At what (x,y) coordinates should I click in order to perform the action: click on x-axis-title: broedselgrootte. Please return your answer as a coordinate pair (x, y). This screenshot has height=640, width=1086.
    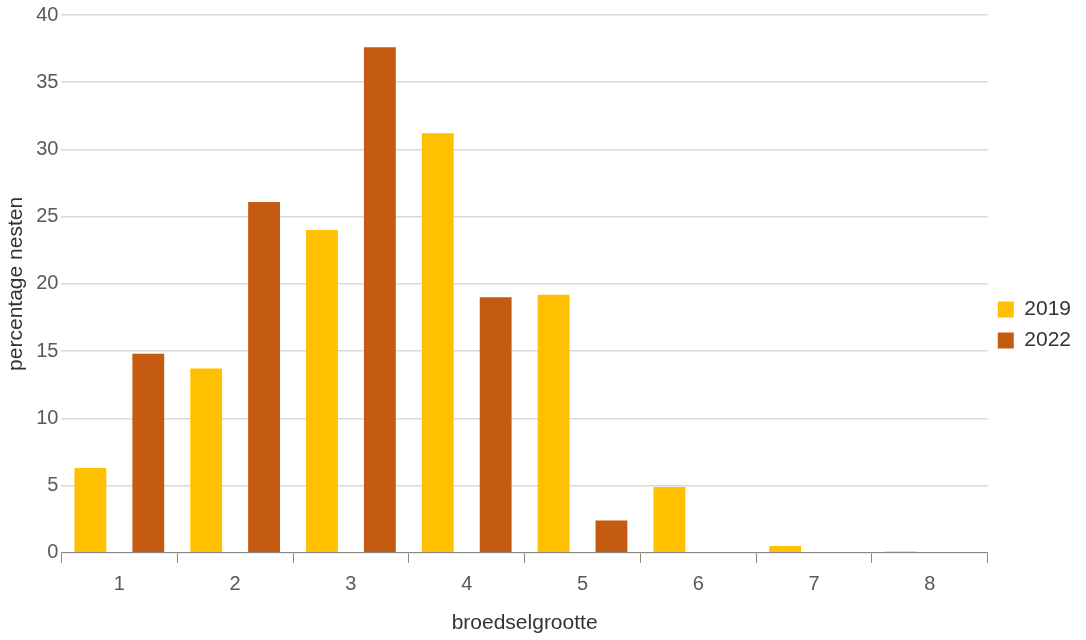
    Looking at the image, I should click on (524, 622).